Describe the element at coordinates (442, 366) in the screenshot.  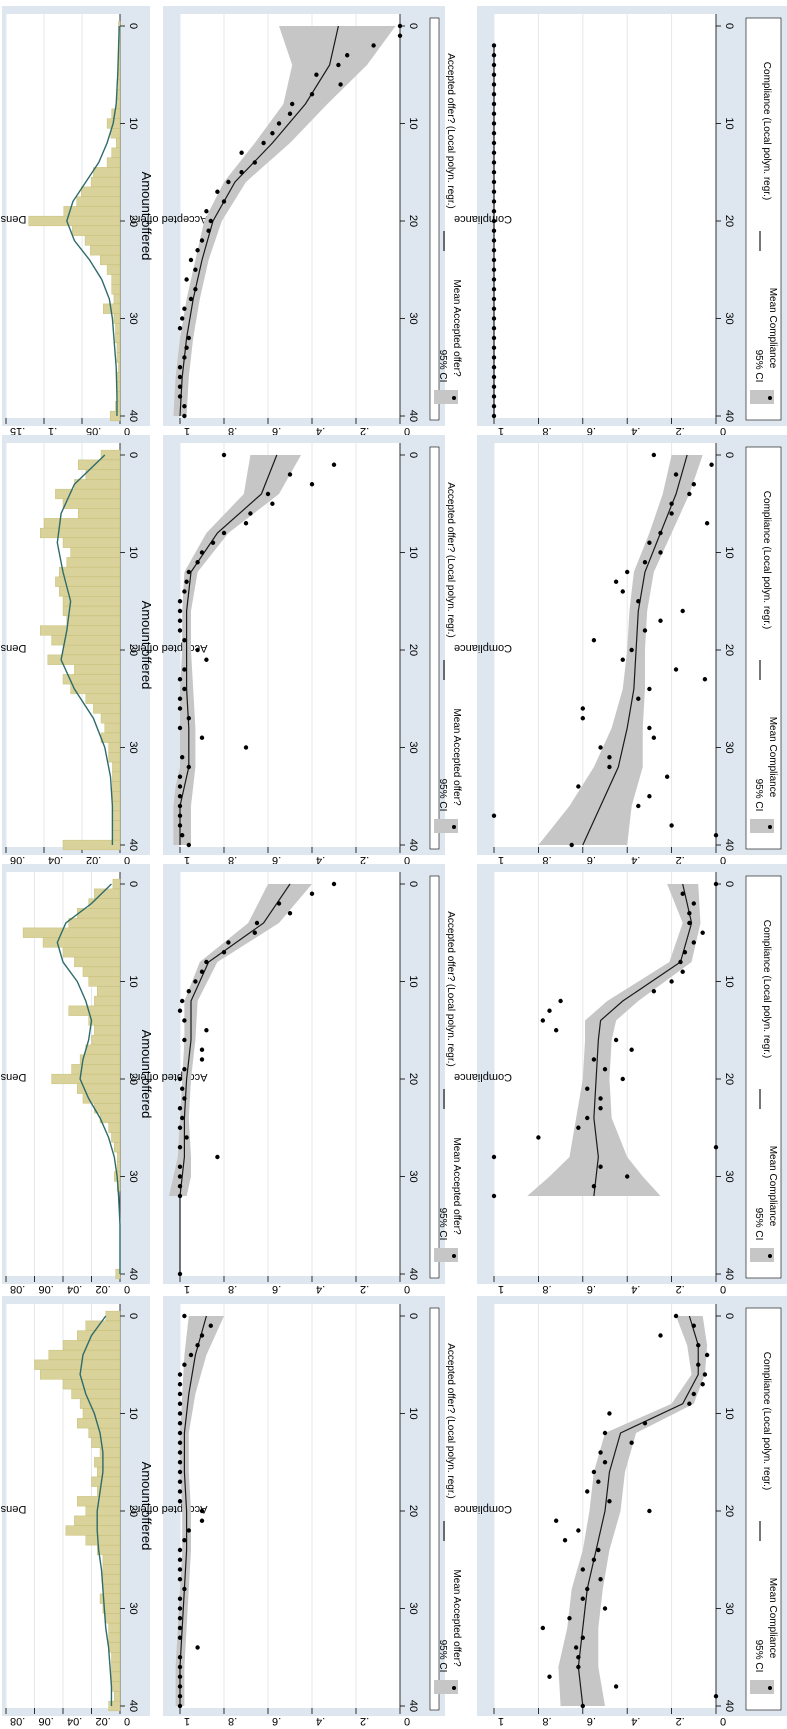
I see `legend-ci-label: 95% CI` at that location.